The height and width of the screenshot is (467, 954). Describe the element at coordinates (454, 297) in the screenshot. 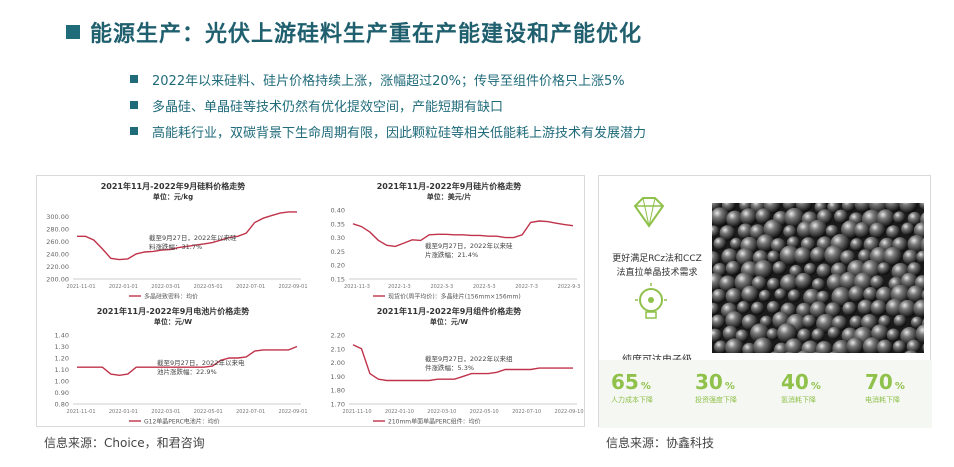

I see `legend-label: 现货价(周平均价)：多晶硅片(156mm×156mm)` at that location.